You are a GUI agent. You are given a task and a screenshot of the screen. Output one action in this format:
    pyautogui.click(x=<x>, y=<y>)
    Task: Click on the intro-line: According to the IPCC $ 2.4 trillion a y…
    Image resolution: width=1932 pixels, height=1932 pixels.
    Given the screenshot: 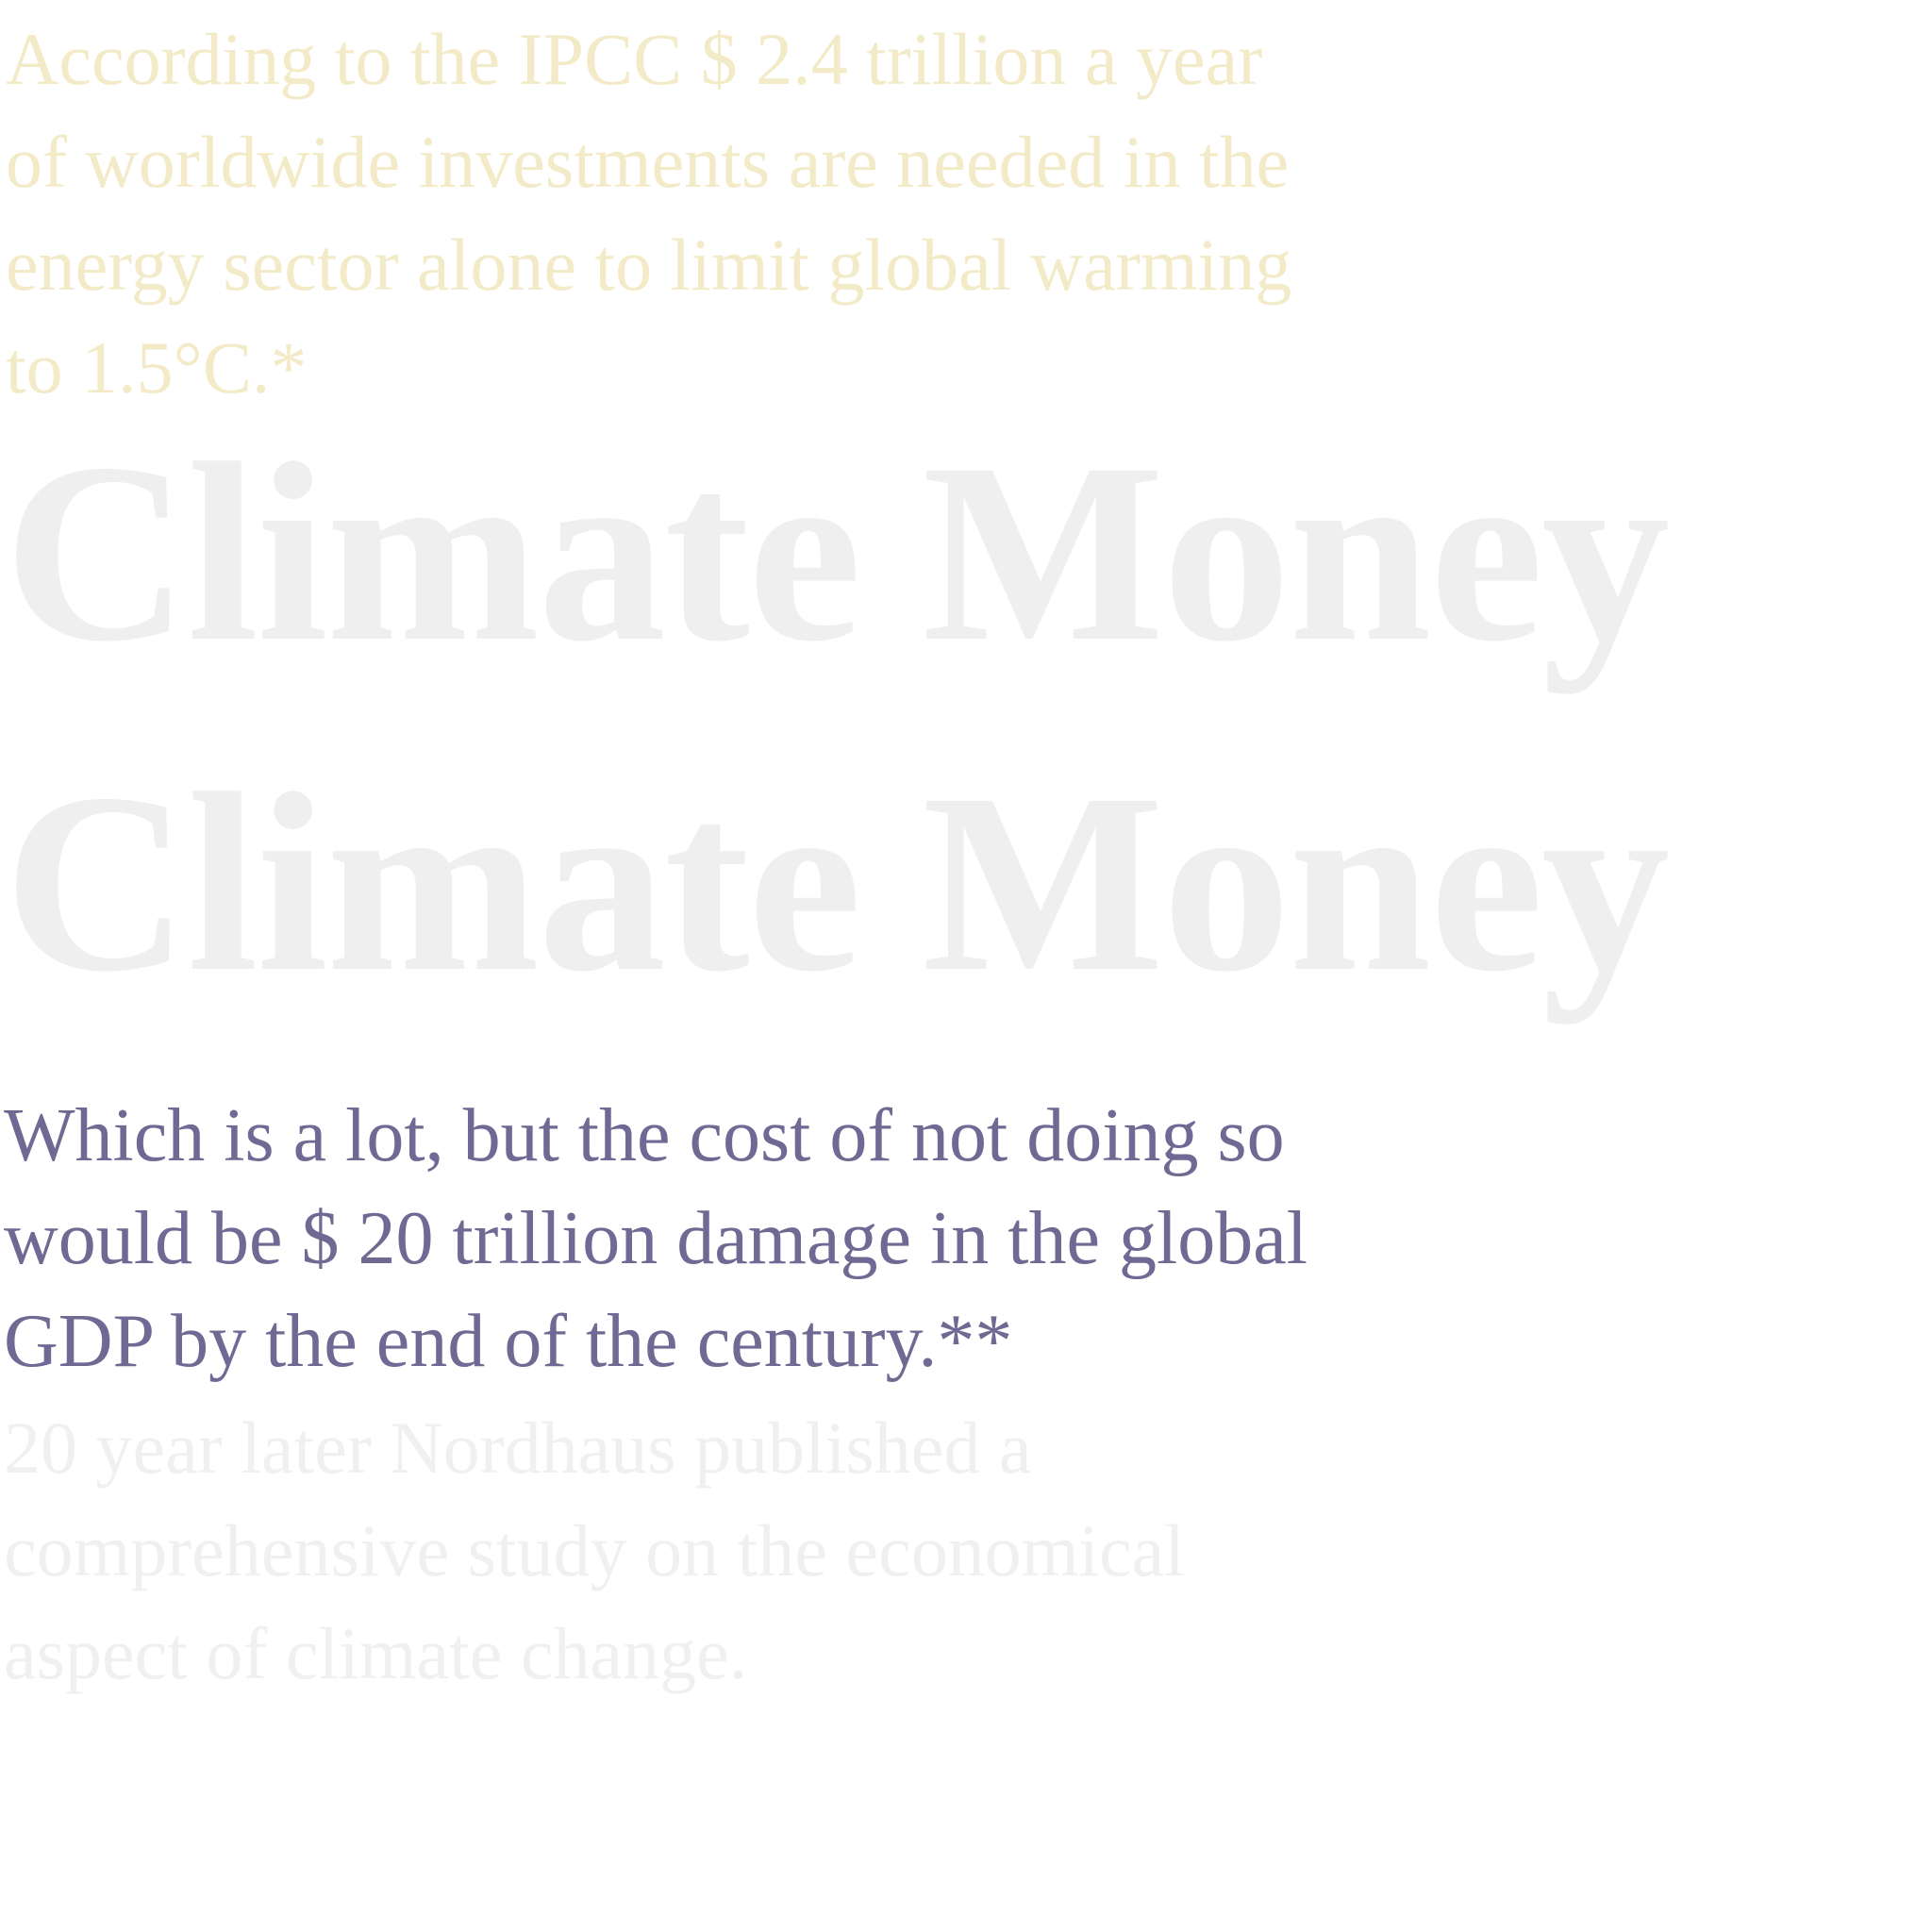 What is the action you would take?
    pyautogui.click(x=634, y=59)
    